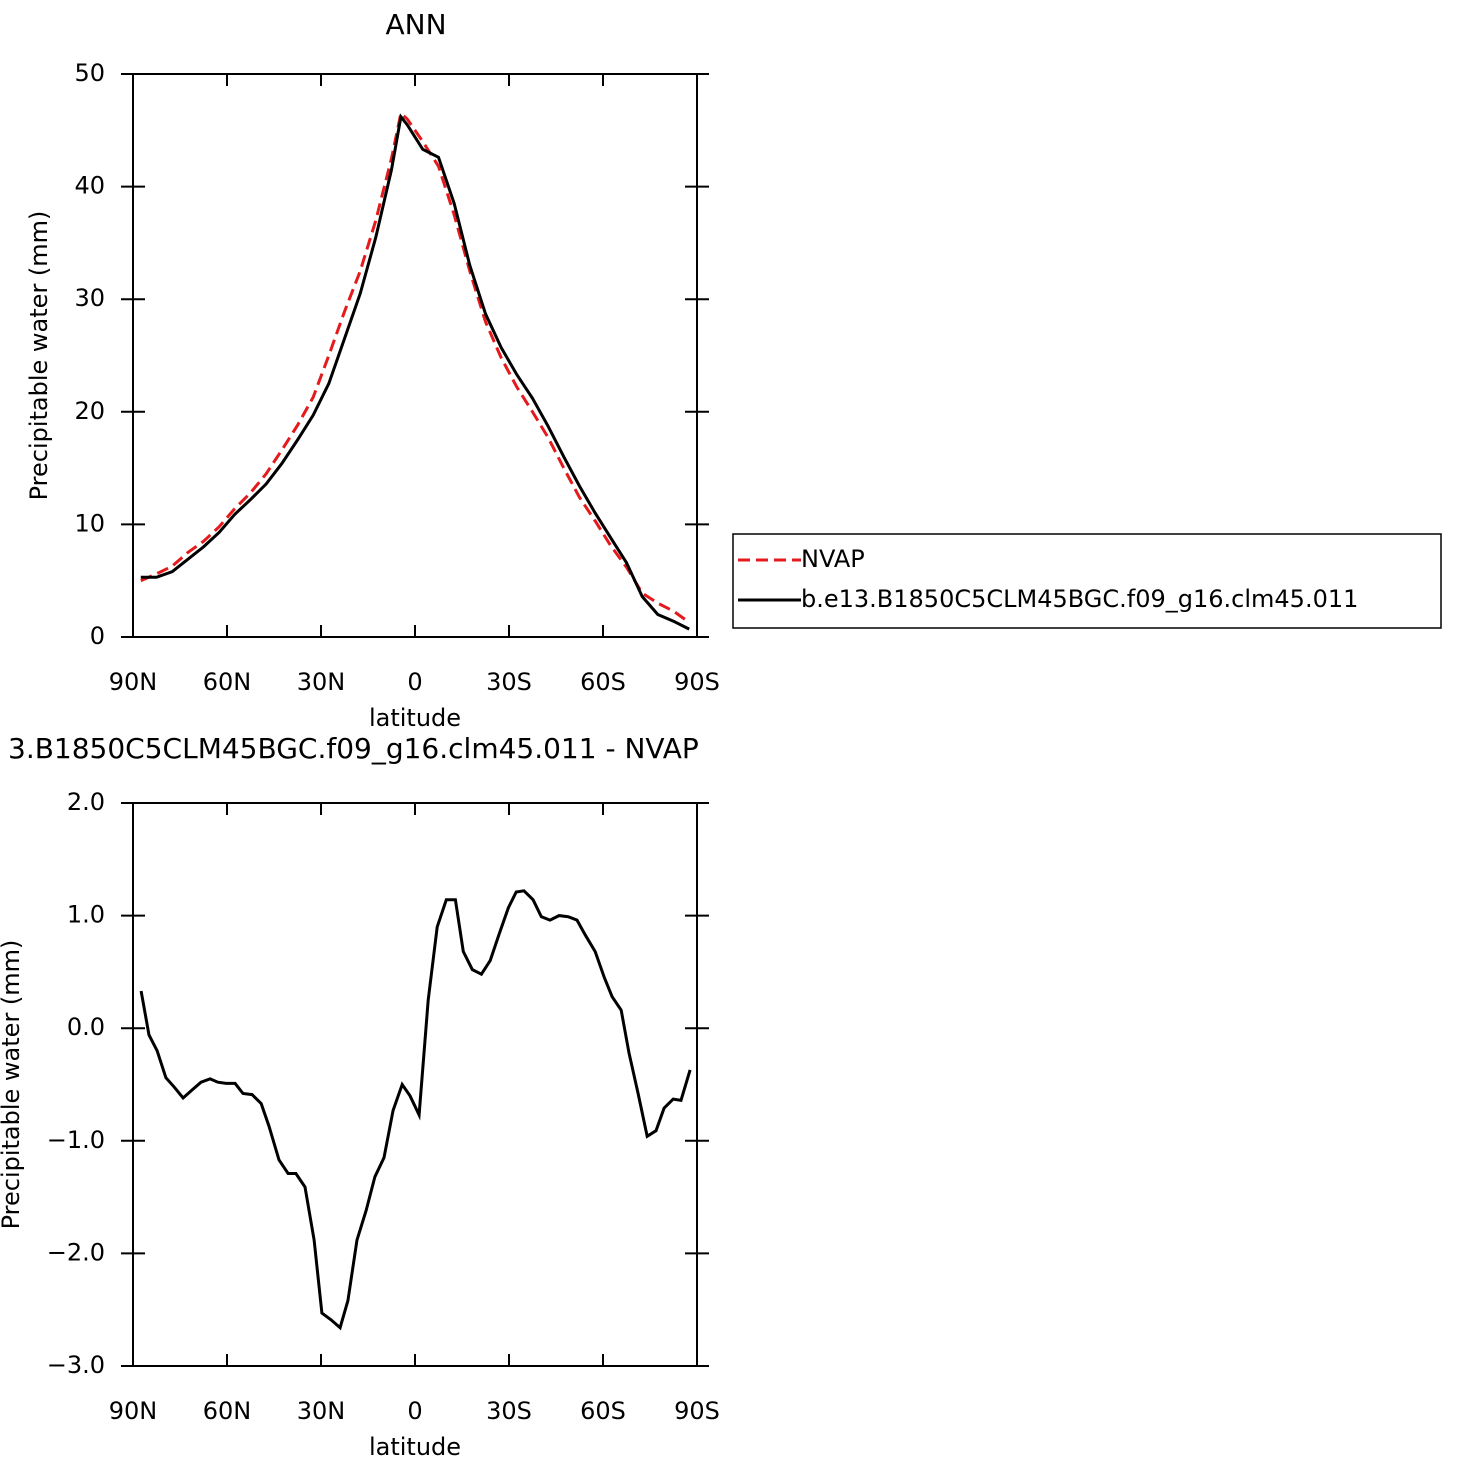 This screenshot has width=1469, height=1469. Describe the element at coordinates (89, 186) in the screenshot. I see `y-tick-label: 40` at that location.